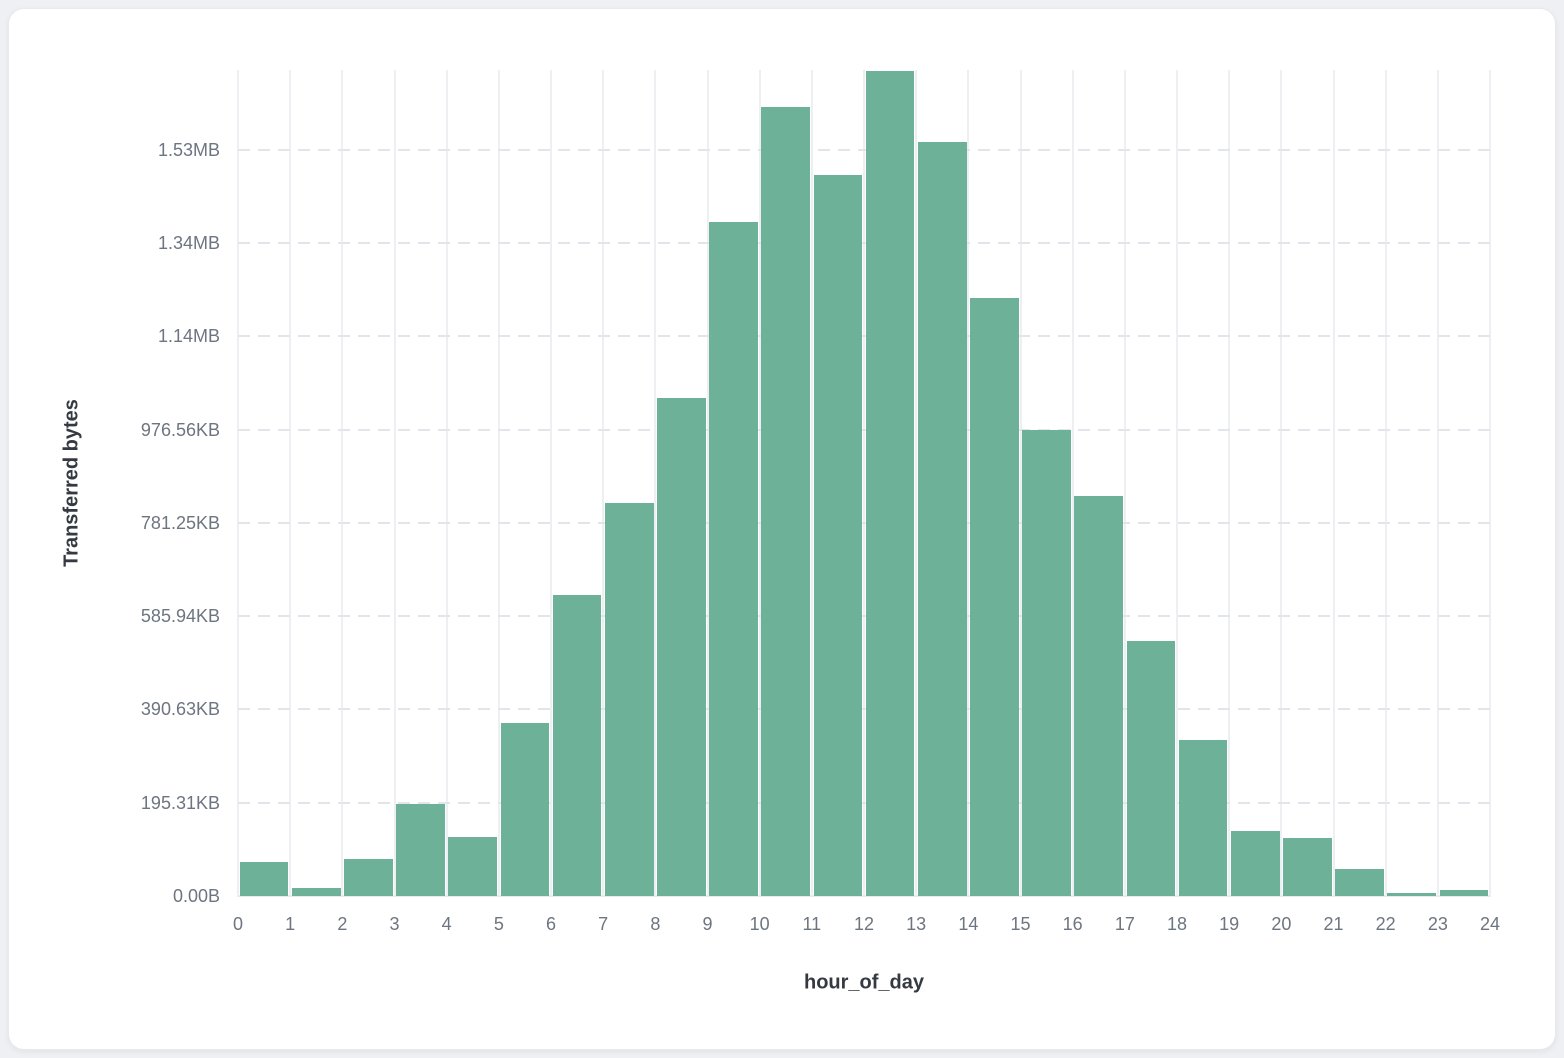  Describe the element at coordinates (1437, 924) in the screenshot. I see `x-tick-label-23: 23` at that location.